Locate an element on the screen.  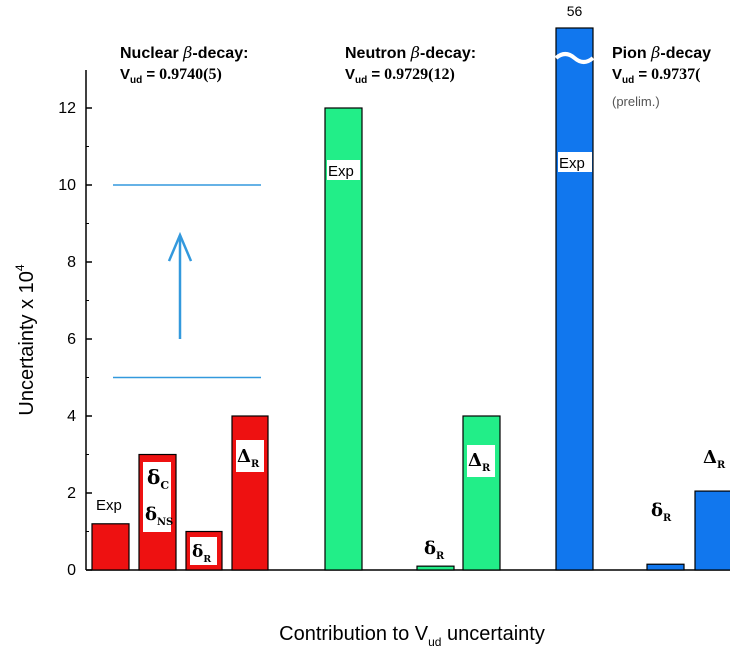
y-axis-title: Uncertainty x 104 is located at coordinates (25, 340).